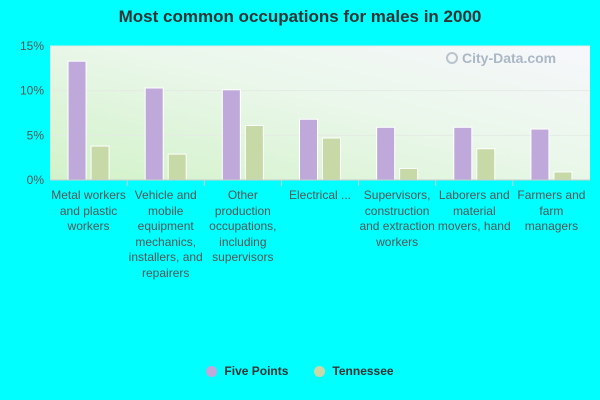  What do you see at coordinates (551, 210) in the screenshot?
I see `x-tick-label: Farmers and farm managers` at bounding box center [551, 210].